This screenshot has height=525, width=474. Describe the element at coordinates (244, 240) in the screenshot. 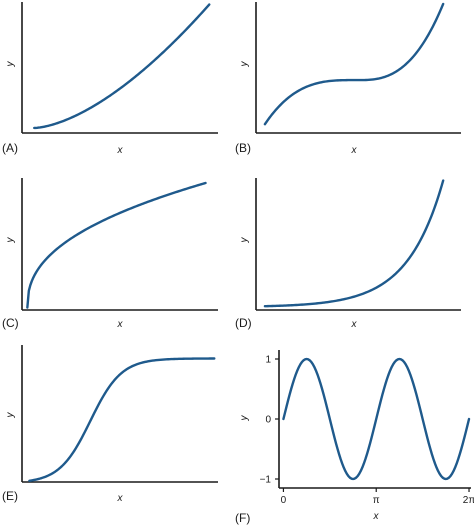

I see `panel-d-y-label: y` at that location.